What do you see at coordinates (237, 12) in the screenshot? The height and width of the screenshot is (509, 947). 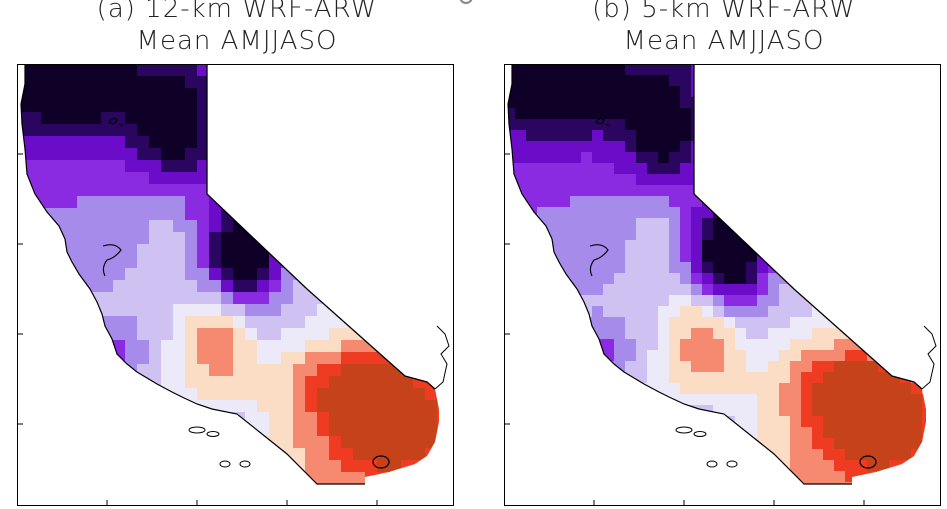 I see `panel-a-title: (a) 12-km WRF-ARW` at bounding box center [237, 12].